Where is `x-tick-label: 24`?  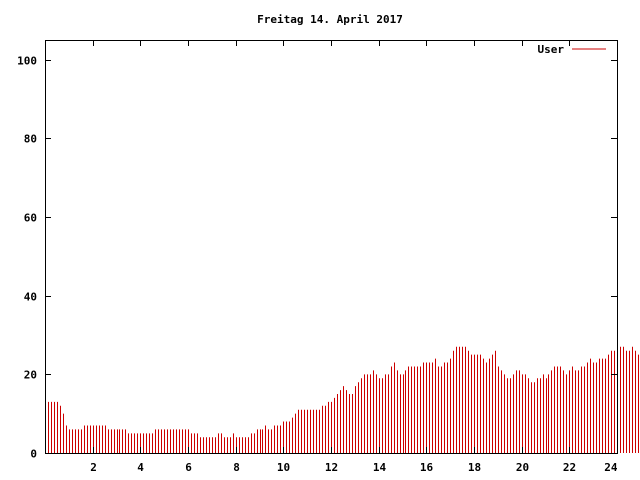 x-tick-label: 24 is located at coordinates (611, 467).